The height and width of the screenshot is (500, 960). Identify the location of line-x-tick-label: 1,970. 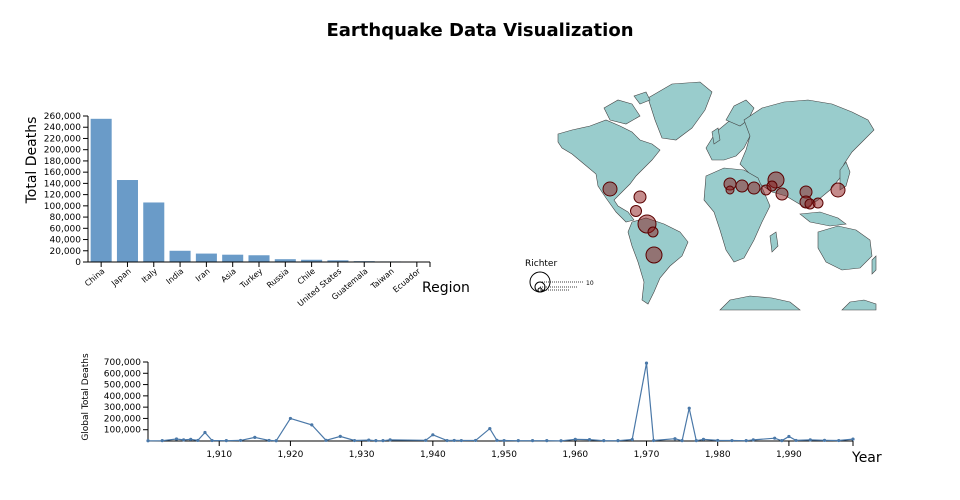
(647, 455).